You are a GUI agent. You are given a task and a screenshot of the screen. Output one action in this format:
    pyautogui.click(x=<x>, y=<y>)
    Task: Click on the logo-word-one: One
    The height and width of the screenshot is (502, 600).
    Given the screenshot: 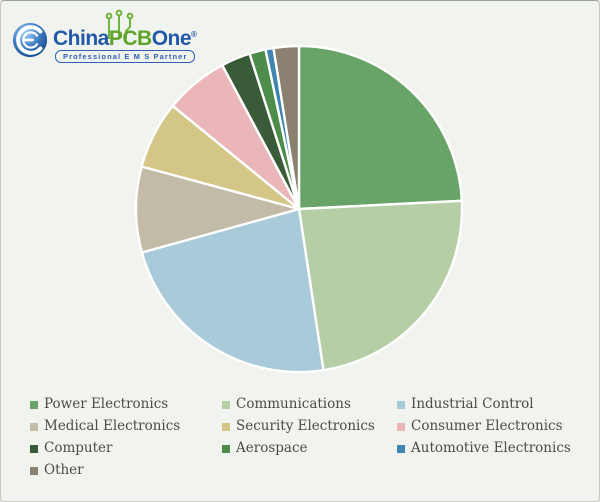 What is the action you would take?
    pyautogui.click(x=171, y=38)
    